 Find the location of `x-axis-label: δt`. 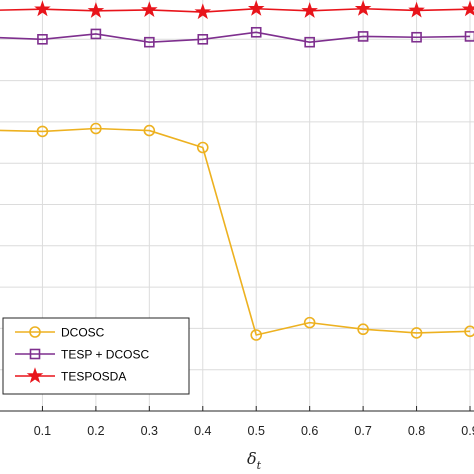

x-axis-label: δt is located at coordinates (254, 460).